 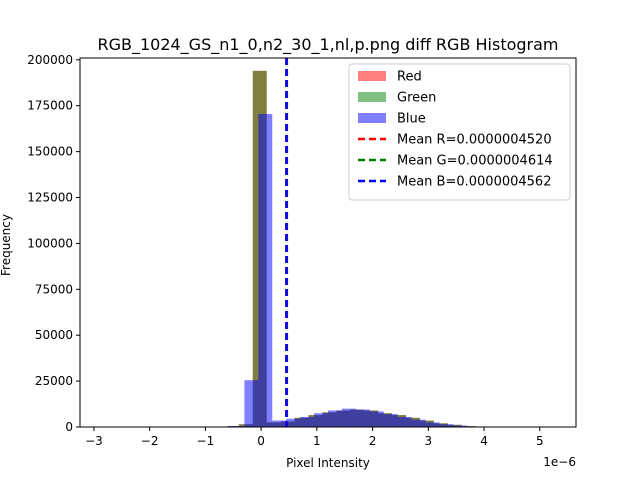 What do you see at coordinates (50, 198) in the screenshot?
I see `y-tick-label-5: 125000` at bounding box center [50, 198].